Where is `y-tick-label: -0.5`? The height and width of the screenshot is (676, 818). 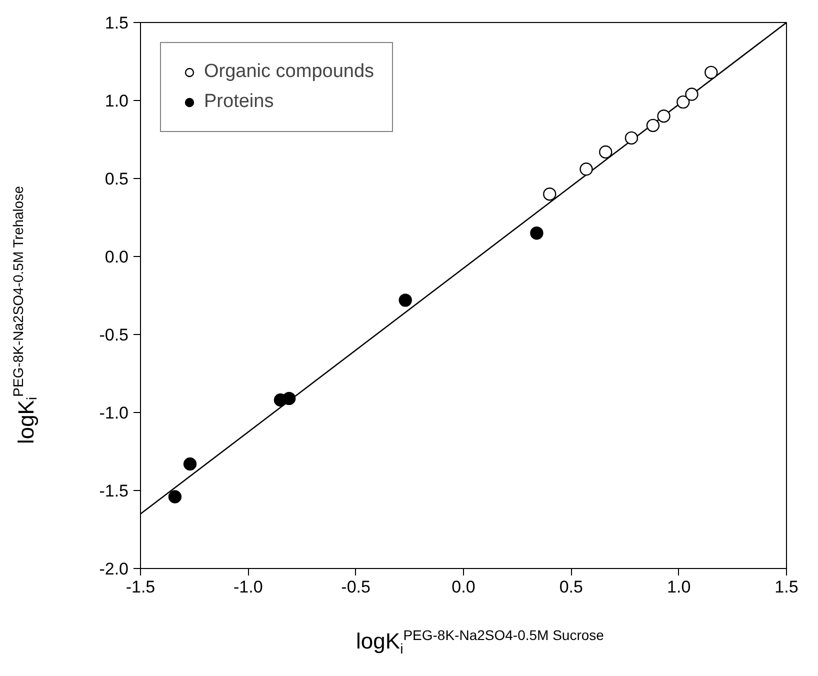 y-tick-label: -0.5 is located at coordinates (114, 335).